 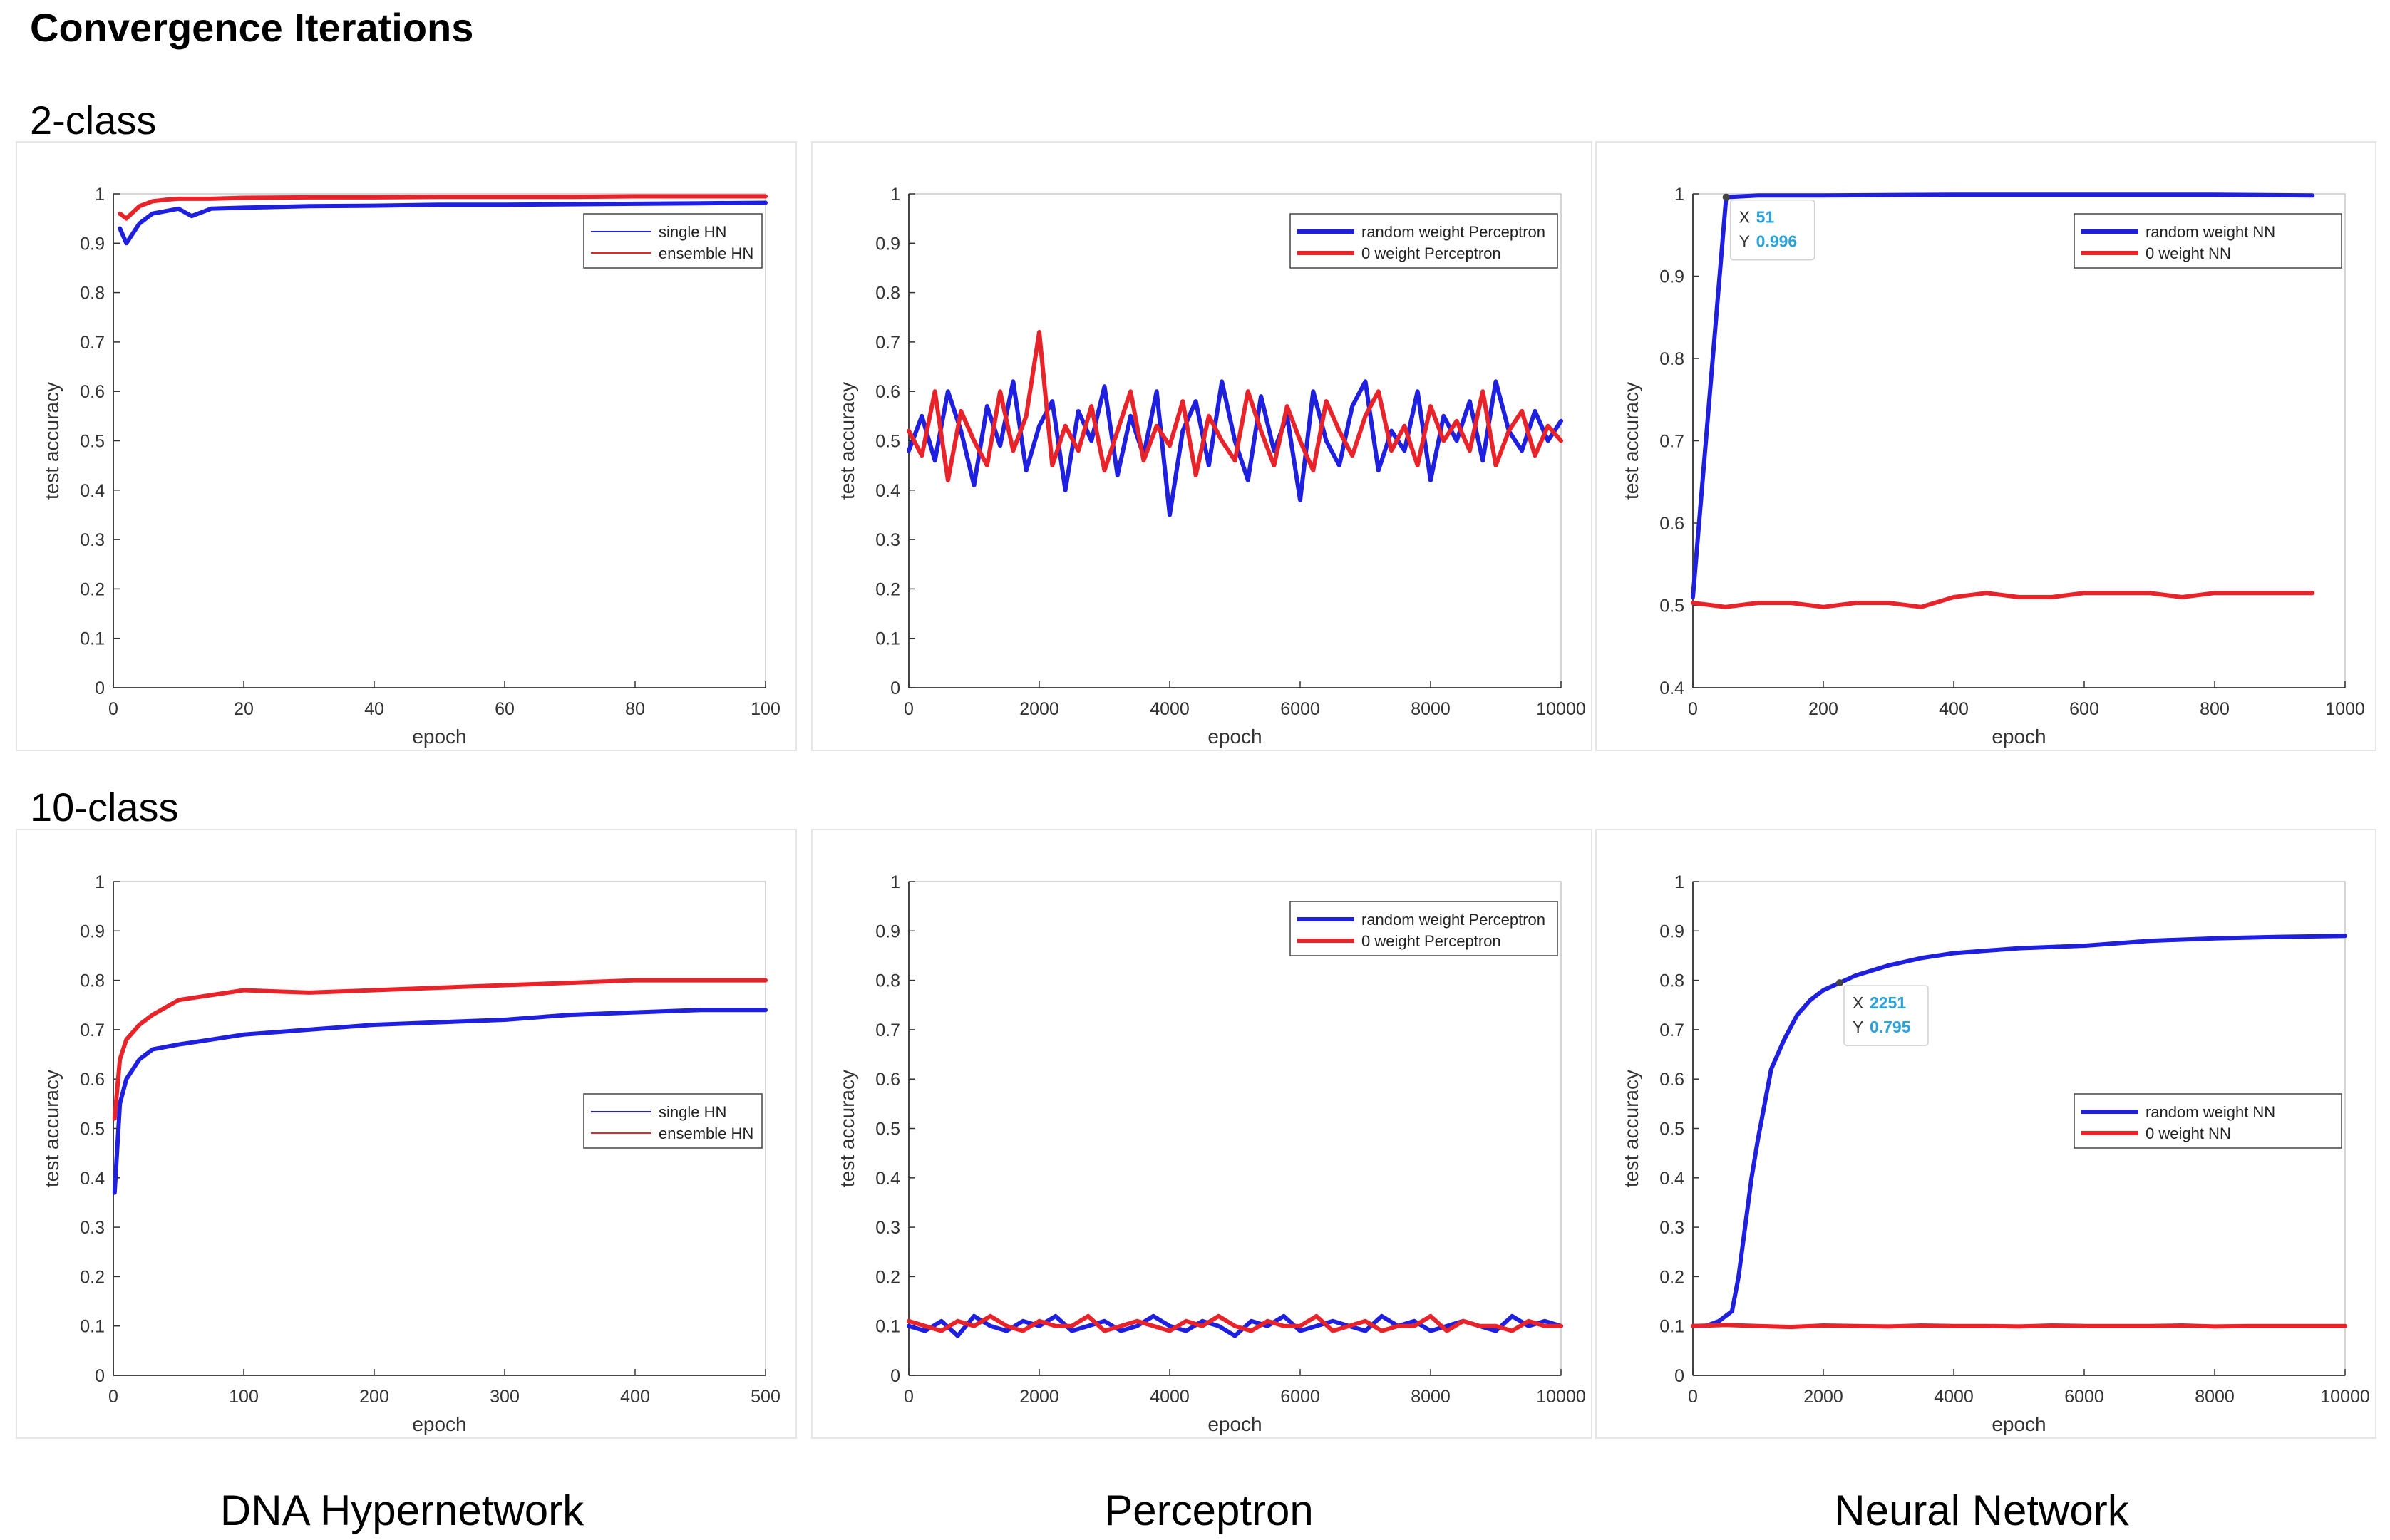 What do you see at coordinates (1891, 1027) in the screenshot?
I see `datatip-y-value: 0.795` at bounding box center [1891, 1027].